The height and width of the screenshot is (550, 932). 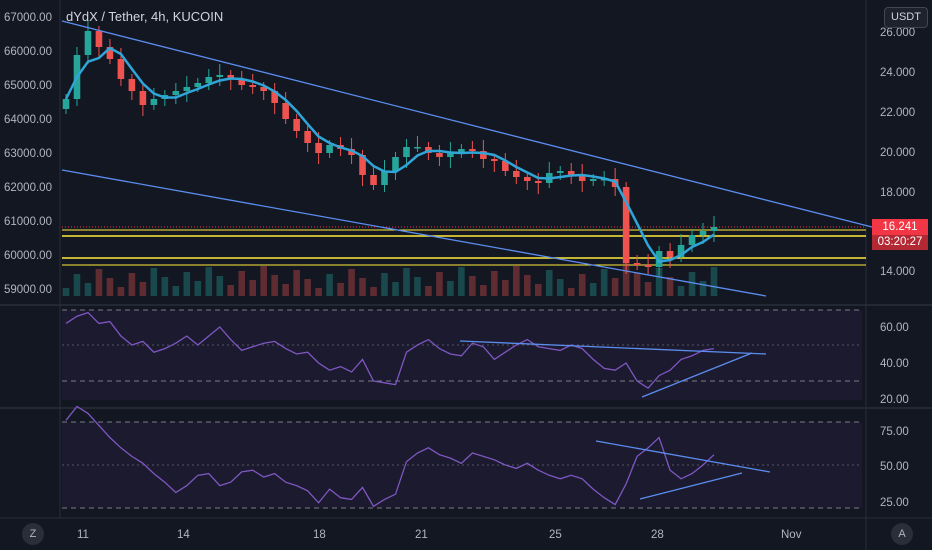 I want to click on auto-scale-button: A, so click(x=902, y=534).